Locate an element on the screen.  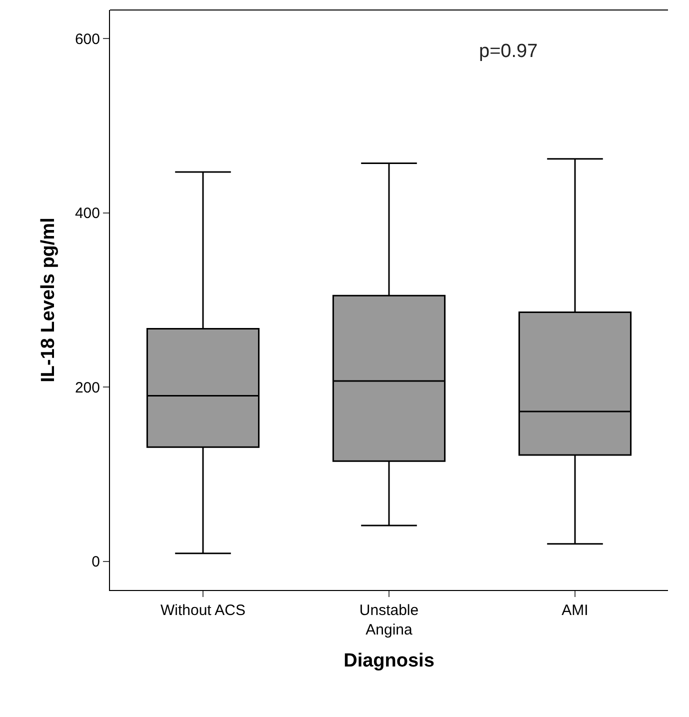
y-tick-label: 400 is located at coordinates (87, 213).